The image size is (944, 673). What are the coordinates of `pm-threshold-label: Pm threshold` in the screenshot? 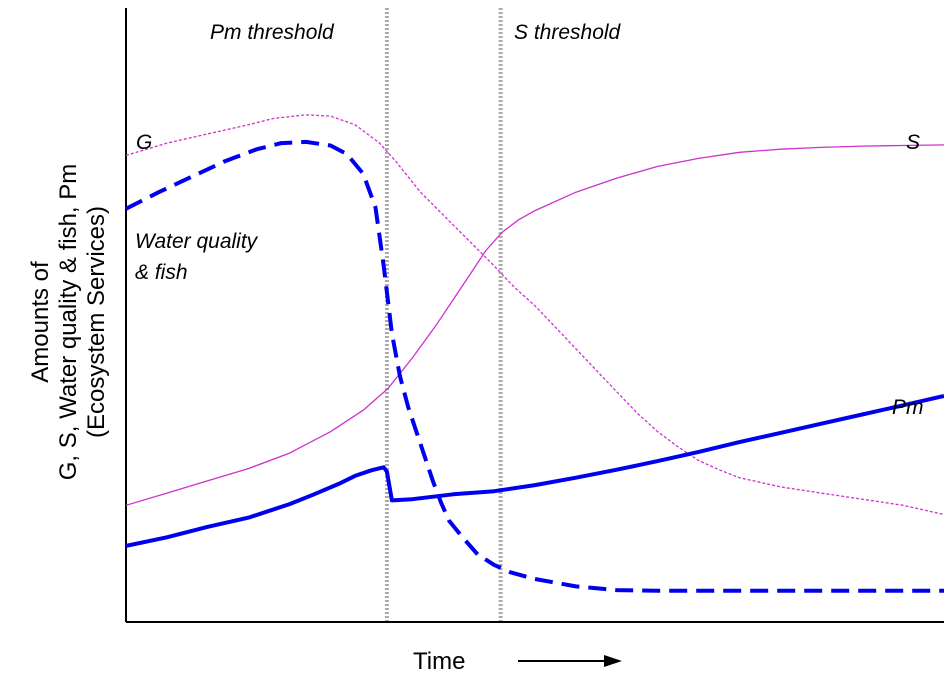 It's located at (272, 32).